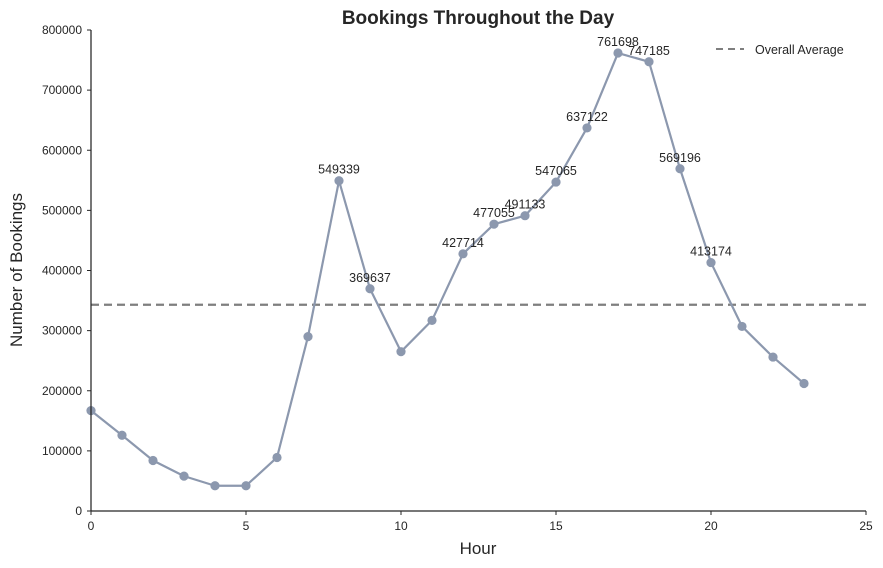  Describe the element at coordinates (16, 270) in the screenshot. I see `y-axis-title: Number of Bookings` at that location.